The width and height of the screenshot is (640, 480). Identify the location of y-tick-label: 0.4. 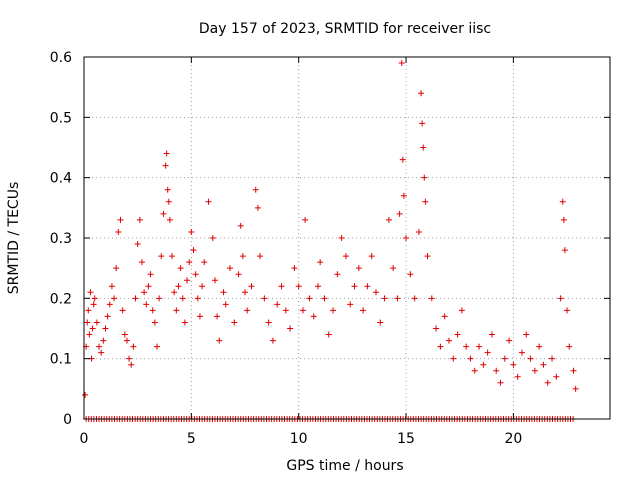
(61, 179).